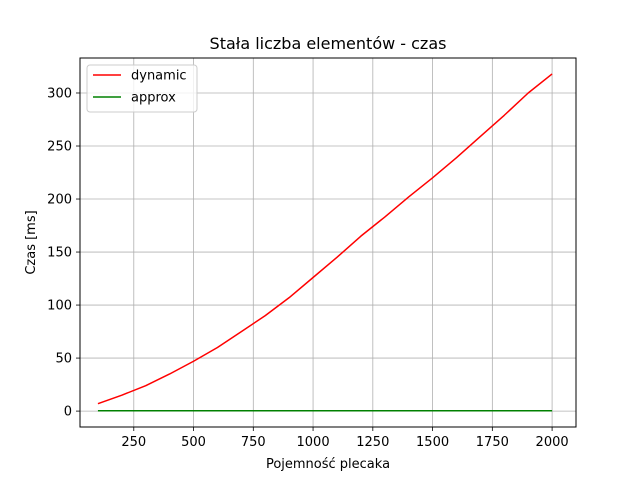 Image resolution: width=640 pixels, height=480 pixels. Describe the element at coordinates (59, 93) in the screenshot. I see `y-tick-label: 300` at that location.